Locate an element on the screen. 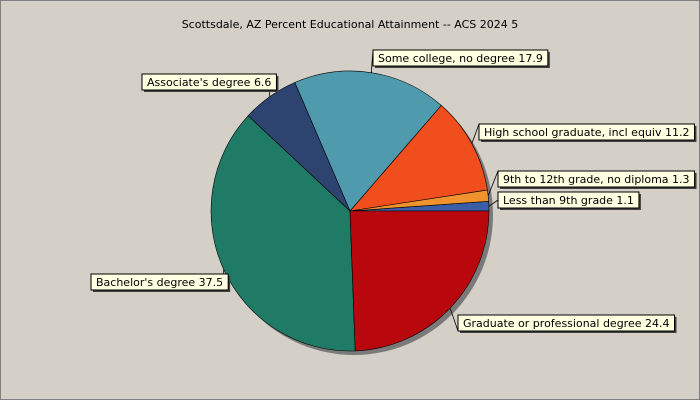 This screenshot has height=400, width=700. slice-label: Associate's degree 6.6 is located at coordinates (210, 82).